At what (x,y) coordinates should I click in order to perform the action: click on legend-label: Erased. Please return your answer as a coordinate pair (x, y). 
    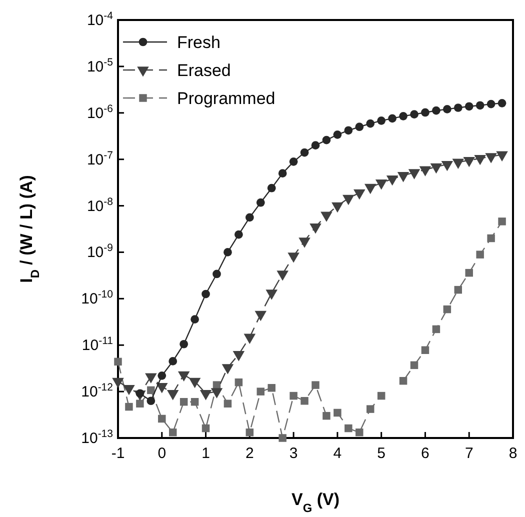
    Looking at the image, I should click on (204, 70).